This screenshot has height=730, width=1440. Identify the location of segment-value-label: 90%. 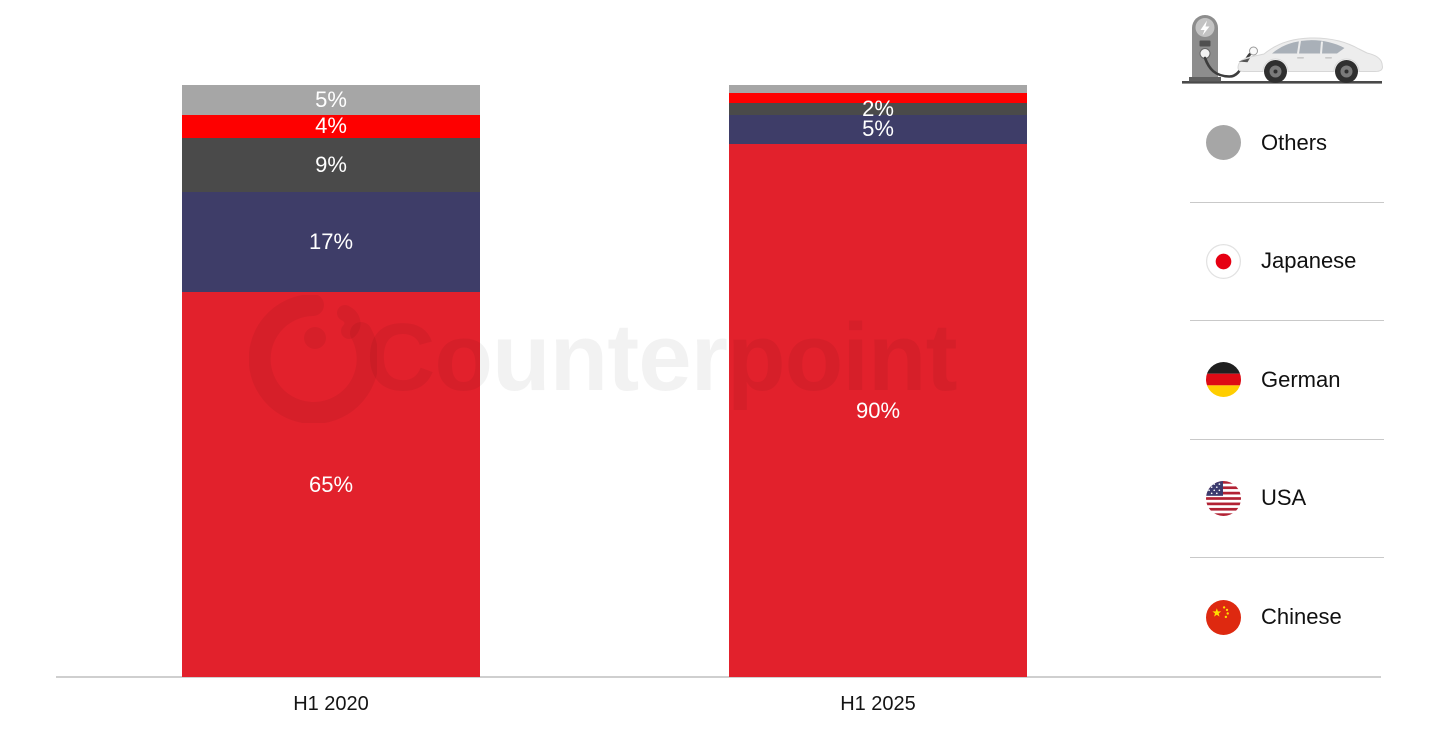
(878, 410).